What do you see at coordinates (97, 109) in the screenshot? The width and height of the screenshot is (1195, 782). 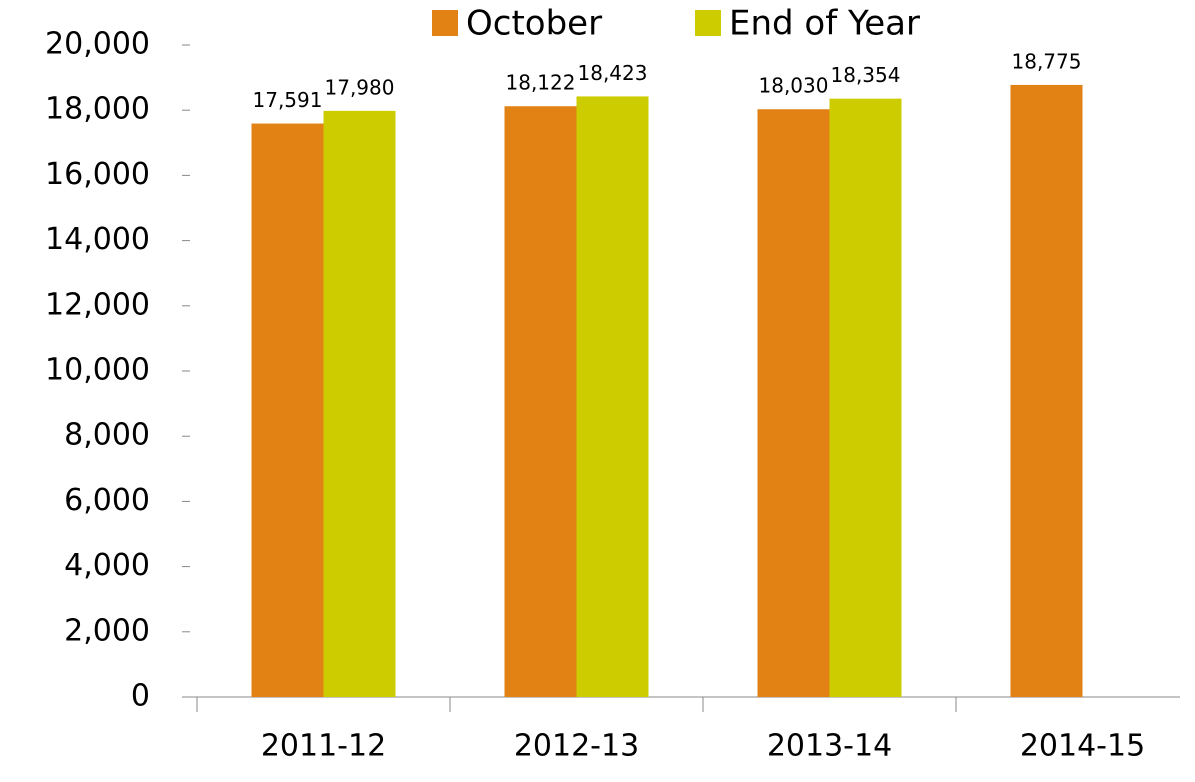 I see `y-tick-label: 18,000` at bounding box center [97, 109].